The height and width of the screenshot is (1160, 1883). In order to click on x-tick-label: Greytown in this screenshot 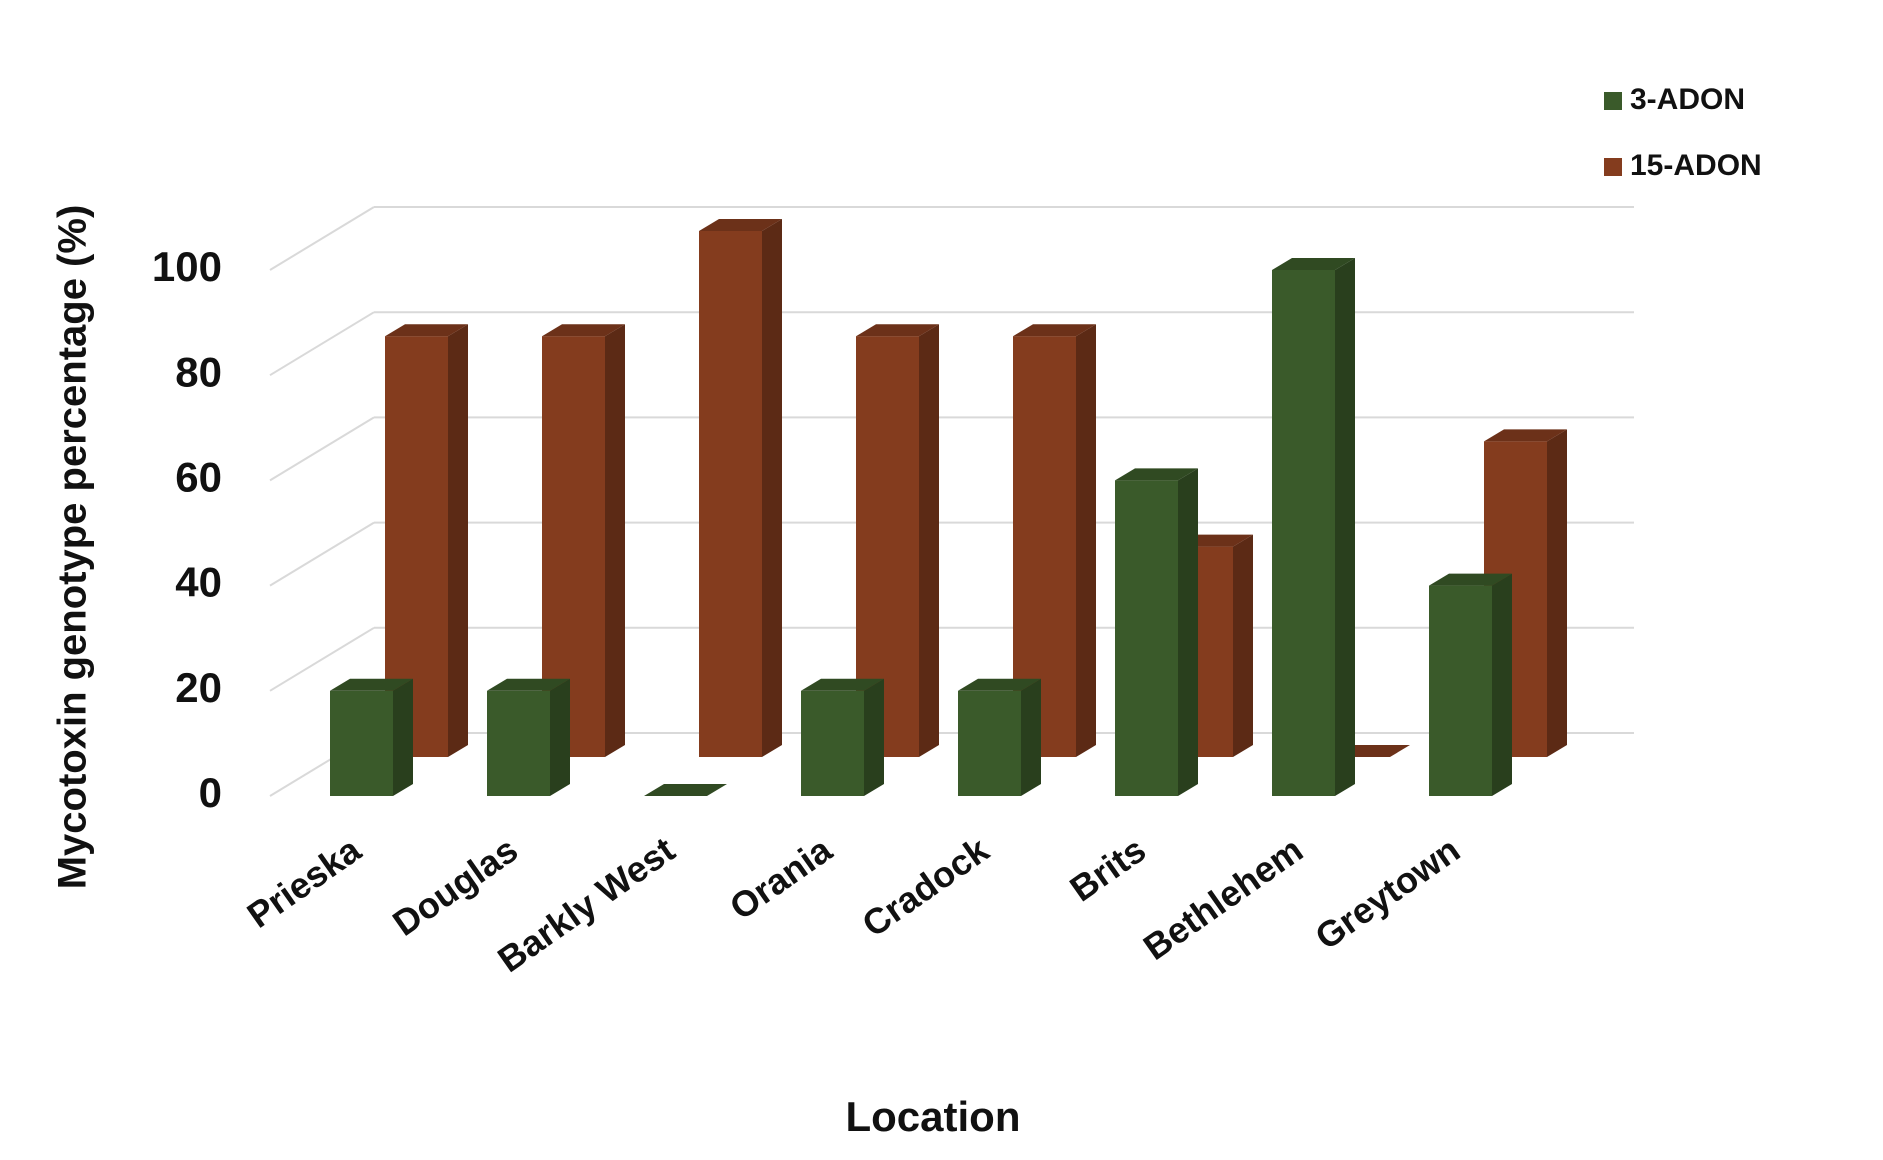, I will do `click(1388, 893)`.